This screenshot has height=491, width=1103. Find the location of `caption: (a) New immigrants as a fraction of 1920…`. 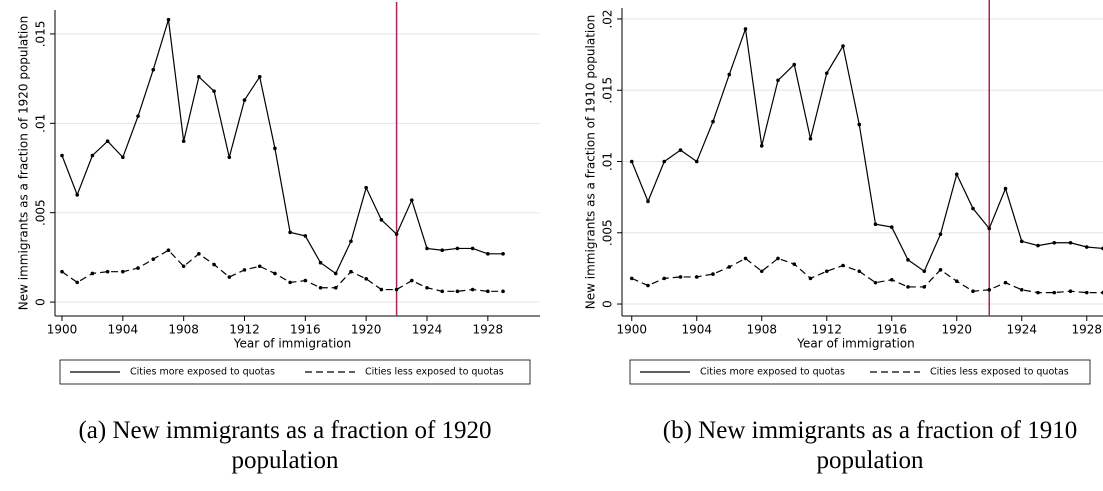

caption: (a) New immigrants as a fraction of 1920… is located at coordinates (285, 445).